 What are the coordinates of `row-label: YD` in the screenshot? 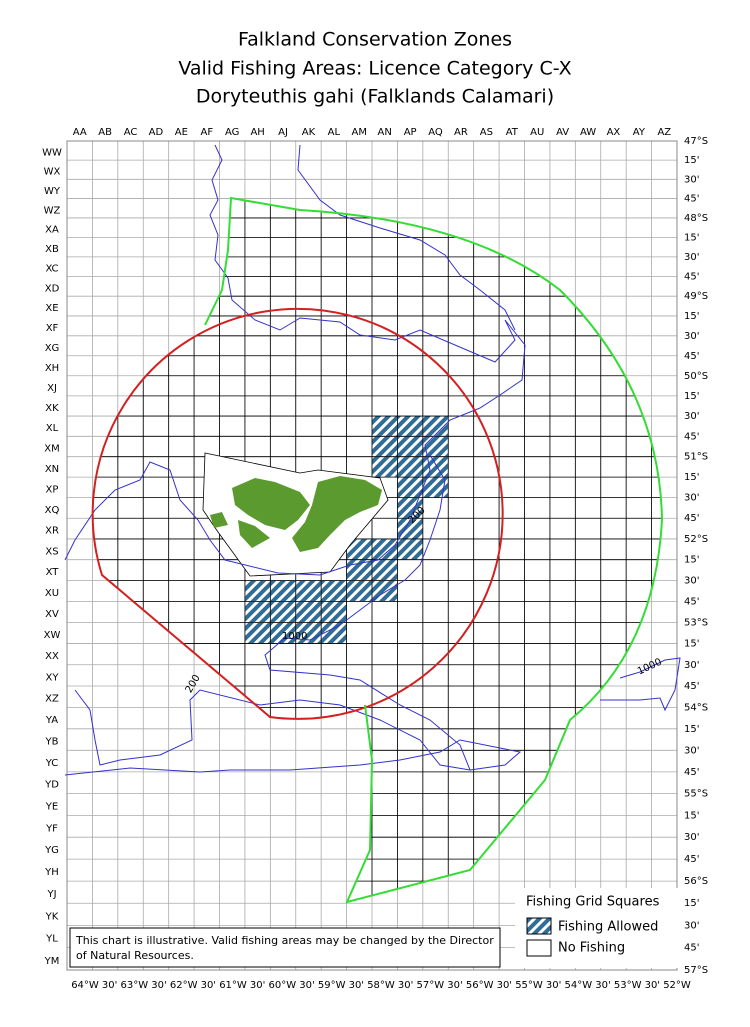 It's located at (51, 785).